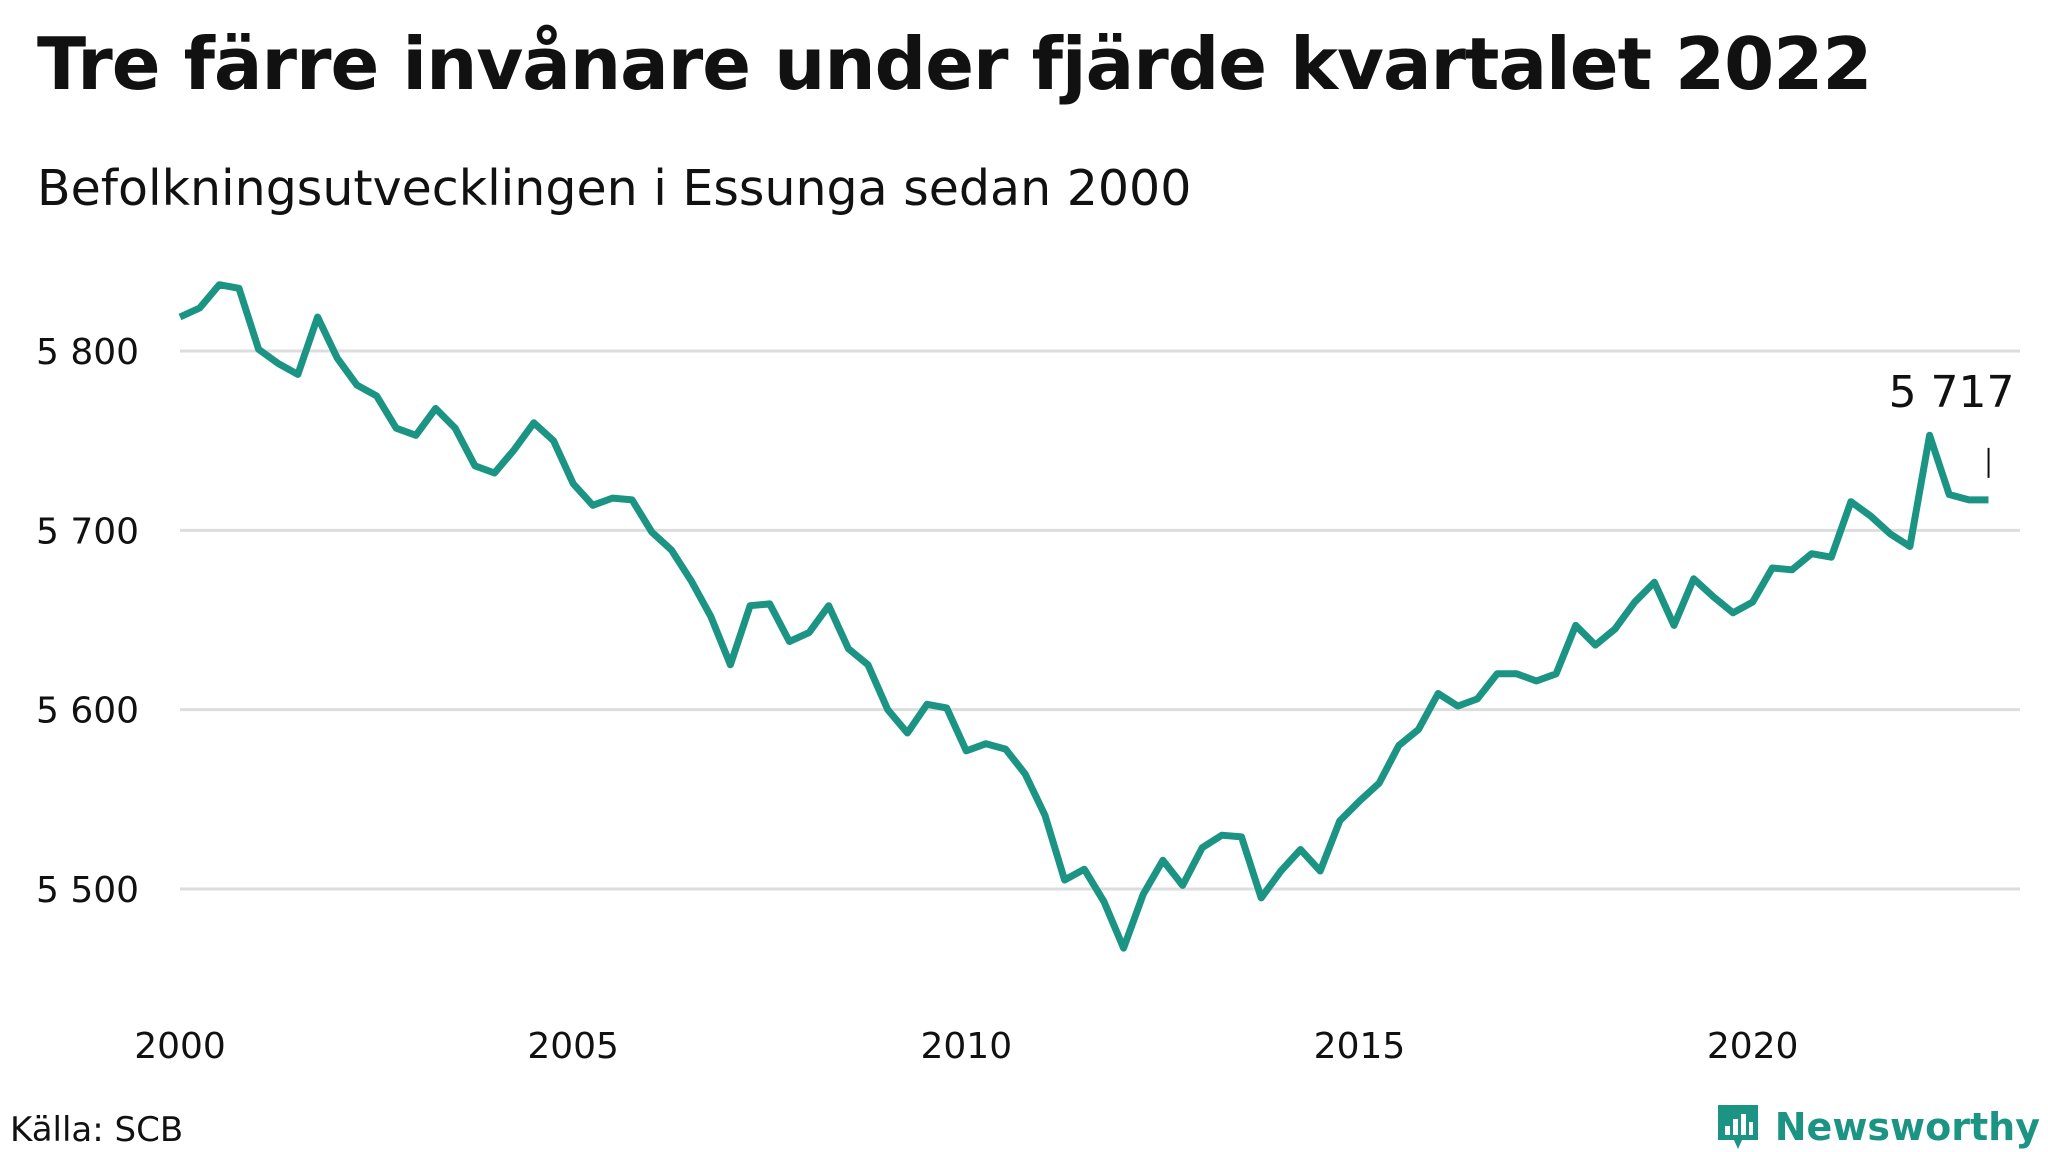 This screenshot has height=1152, width=2048. What do you see at coordinates (1952, 392) in the screenshot?
I see `annotation-label: 5 717` at bounding box center [1952, 392].